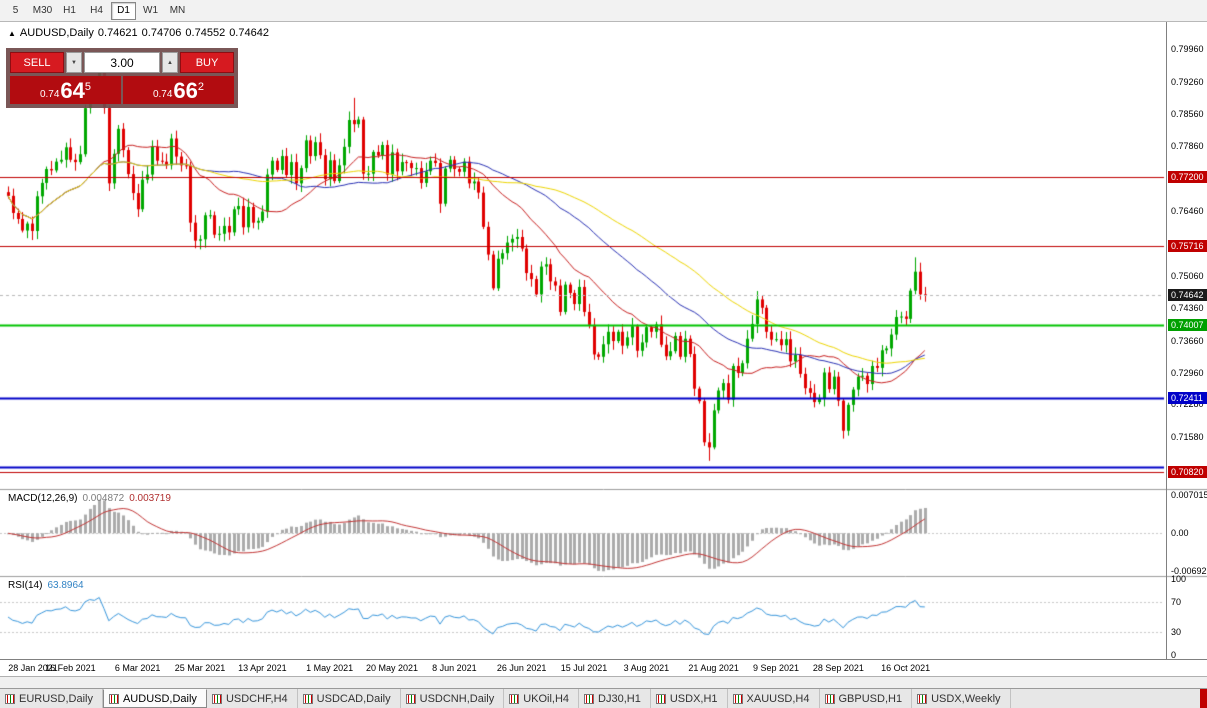  I want to click on tab-bar-edge-marker, so click(1203, 698).